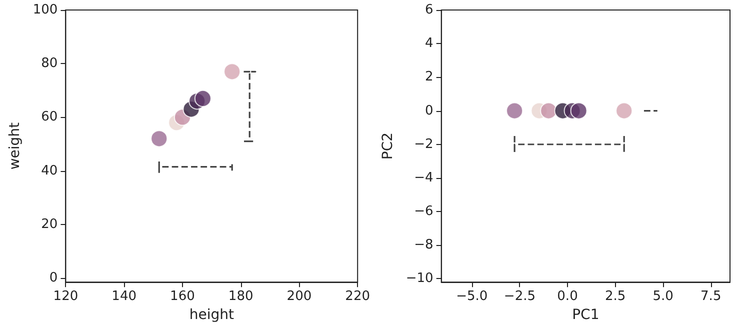 This screenshot has width=746, height=327. I want to click on y-tick-label: 6, so click(429, 10).